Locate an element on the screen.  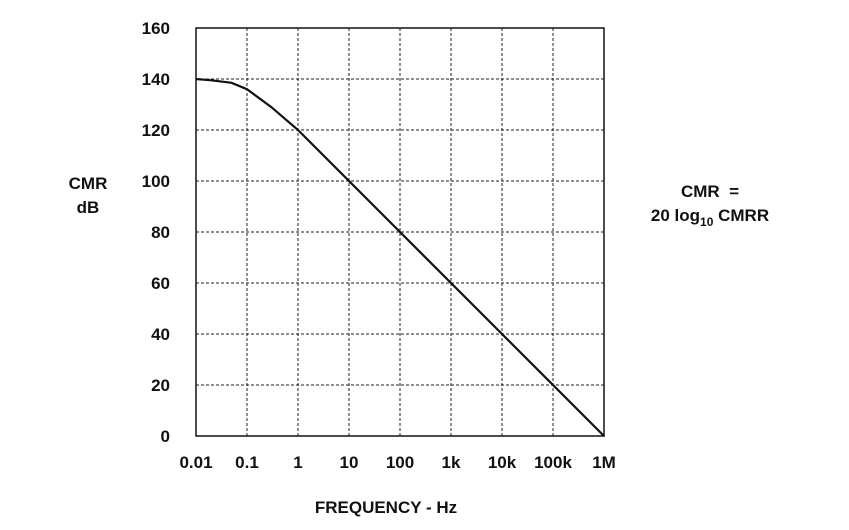
annotation-prefix: 20 log is located at coordinates (675, 215).